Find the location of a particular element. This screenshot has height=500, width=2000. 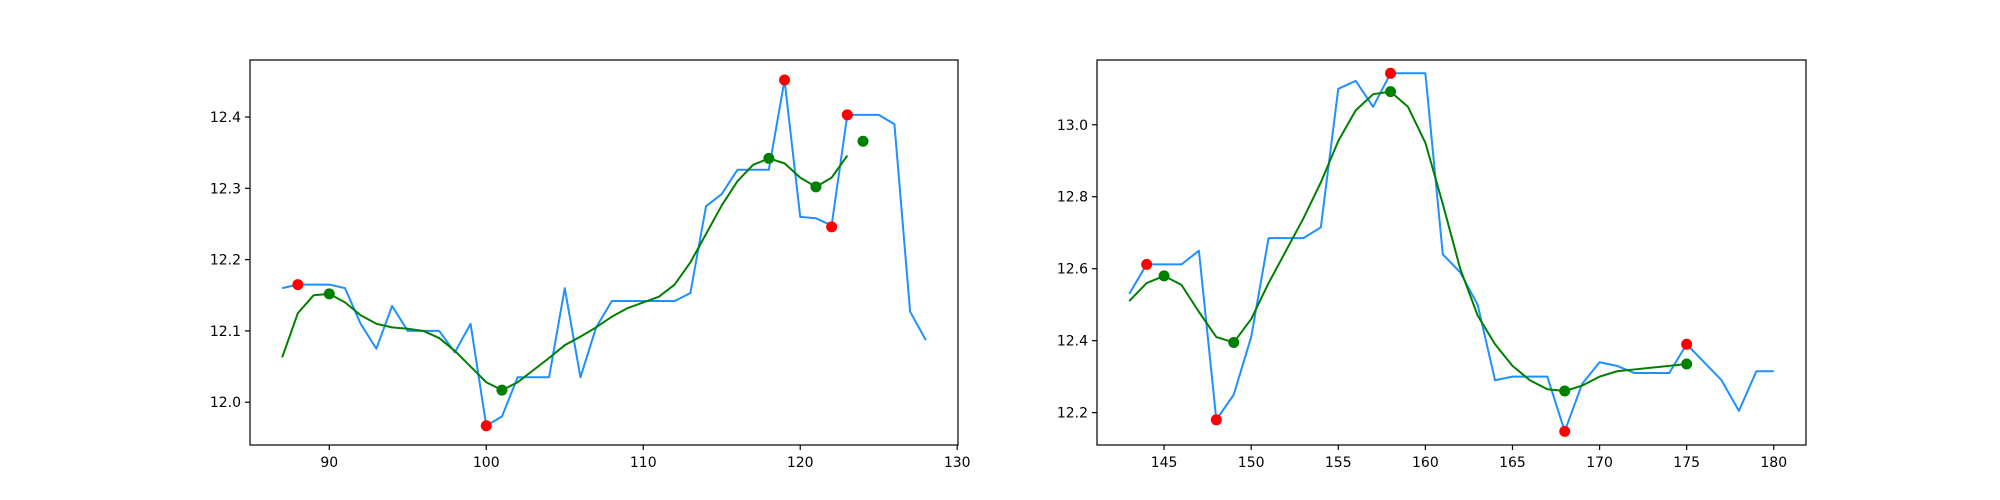

x-tick-label: 175 is located at coordinates (1686, 463).